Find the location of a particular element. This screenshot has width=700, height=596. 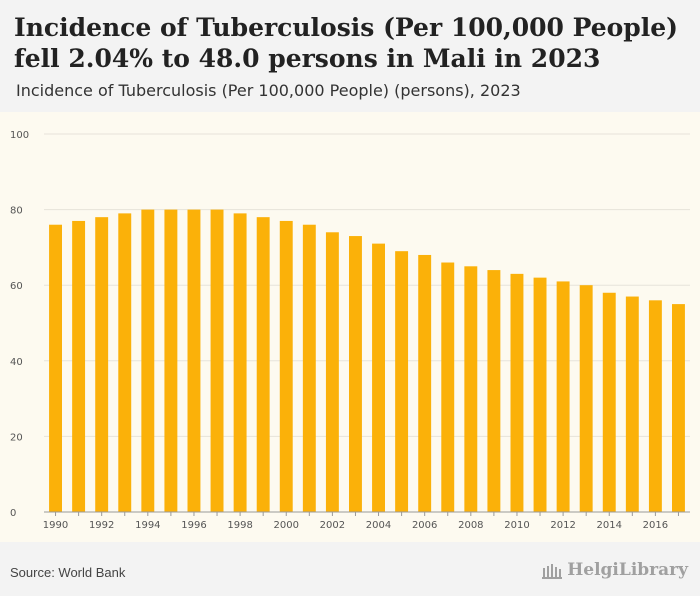

y-tick-label: 40 is located at coordinates (16, 362).